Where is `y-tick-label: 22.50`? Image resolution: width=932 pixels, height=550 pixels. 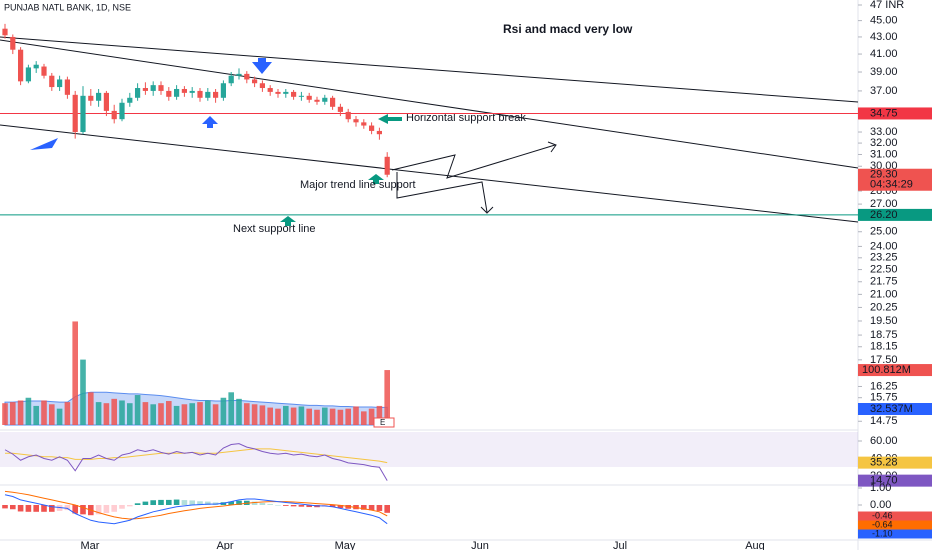
y-tick-label: 22.50 is located at coordinates (884, 269).